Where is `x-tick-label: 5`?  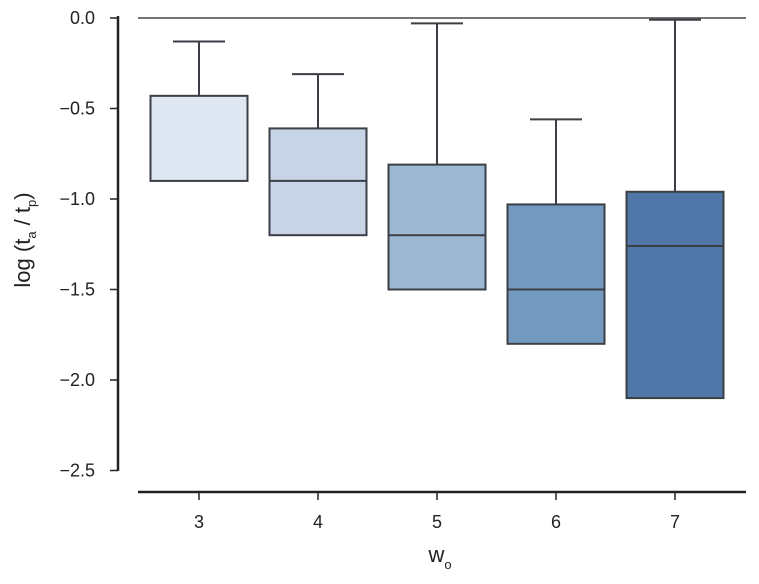
x-tick-label: 5 is located at coordinates (437, 522).